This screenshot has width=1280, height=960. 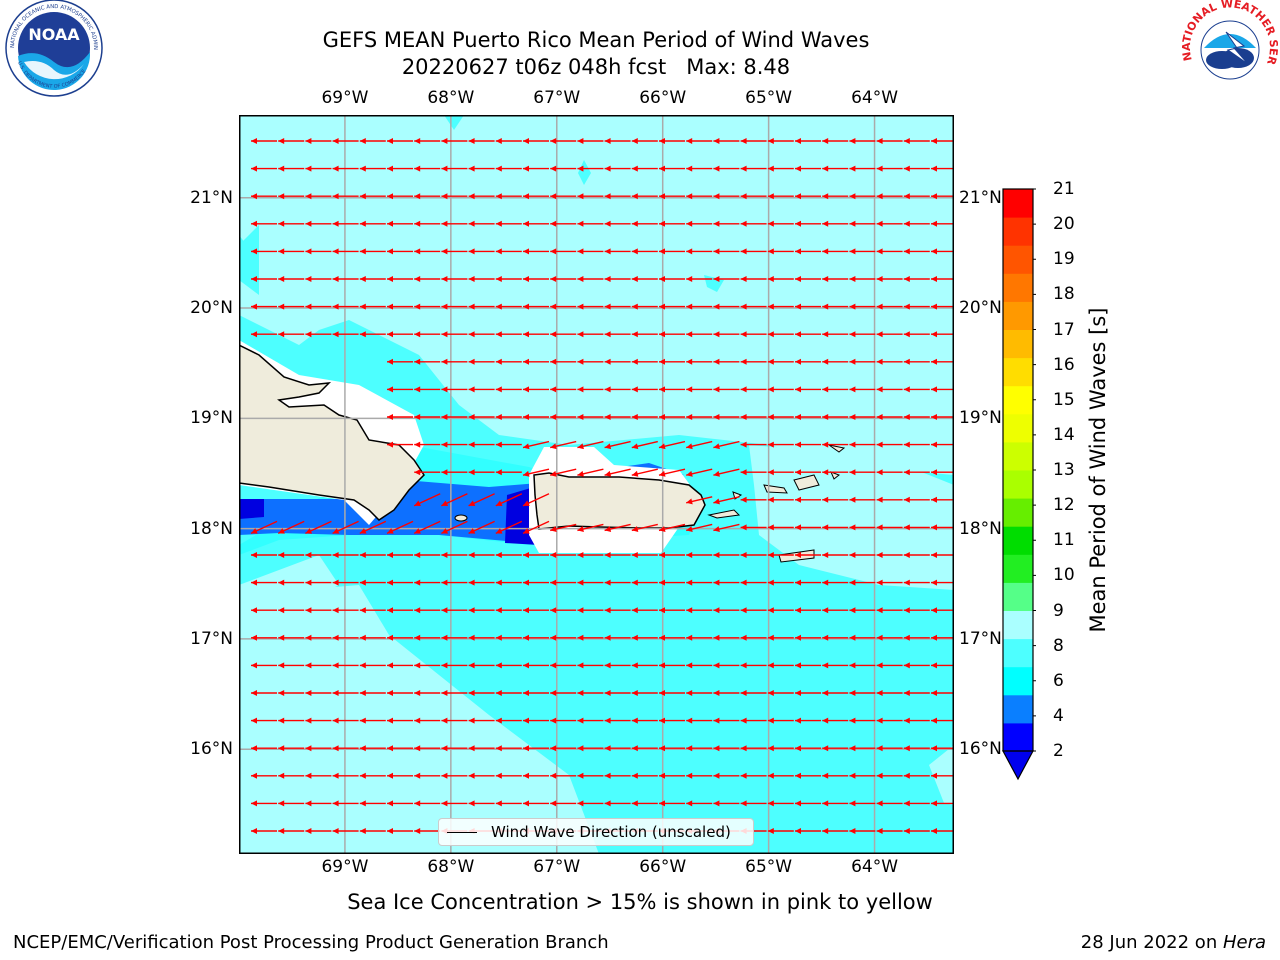 I want to click on lat-label-left: 21°N, so click(x=211, y=197).